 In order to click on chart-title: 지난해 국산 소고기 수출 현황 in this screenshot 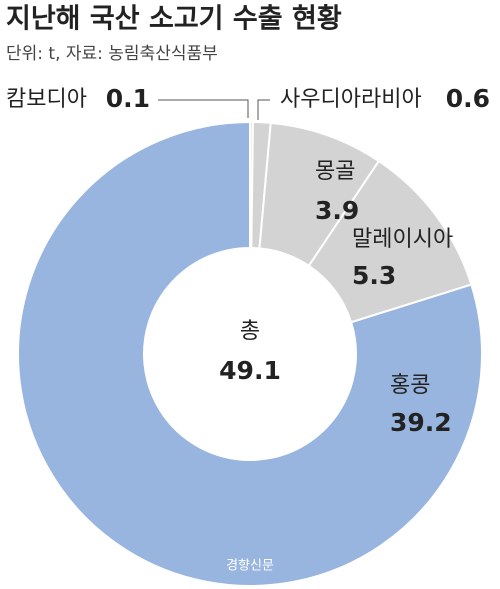, I will do `click(174, 19)`.